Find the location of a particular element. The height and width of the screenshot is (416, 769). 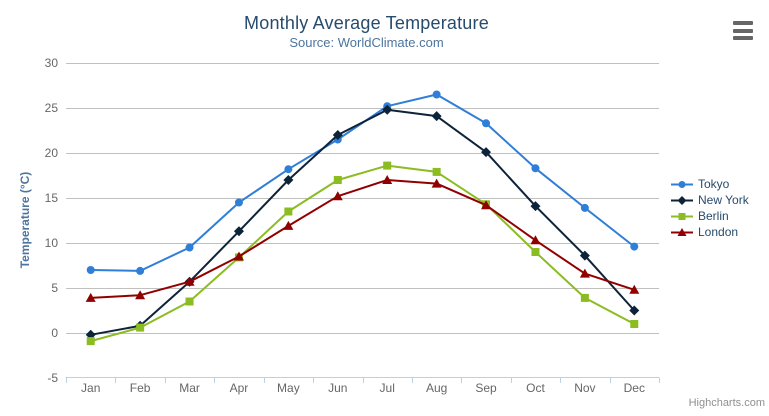

legend-item-label: London is located at coordinates (718, 232).